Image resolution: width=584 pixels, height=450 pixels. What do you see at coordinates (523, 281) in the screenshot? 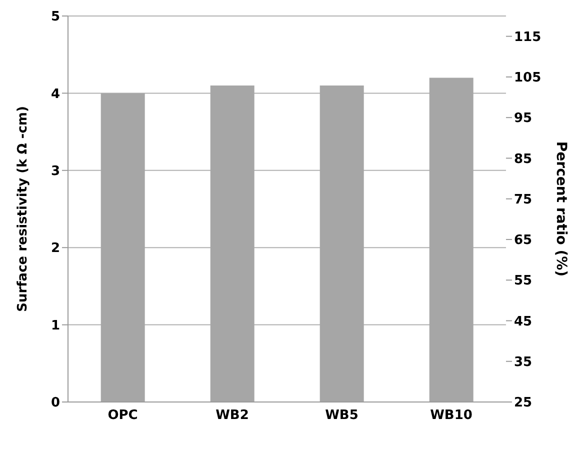
I see `y2-tick-label: 55` at bounding box center [523, 281].